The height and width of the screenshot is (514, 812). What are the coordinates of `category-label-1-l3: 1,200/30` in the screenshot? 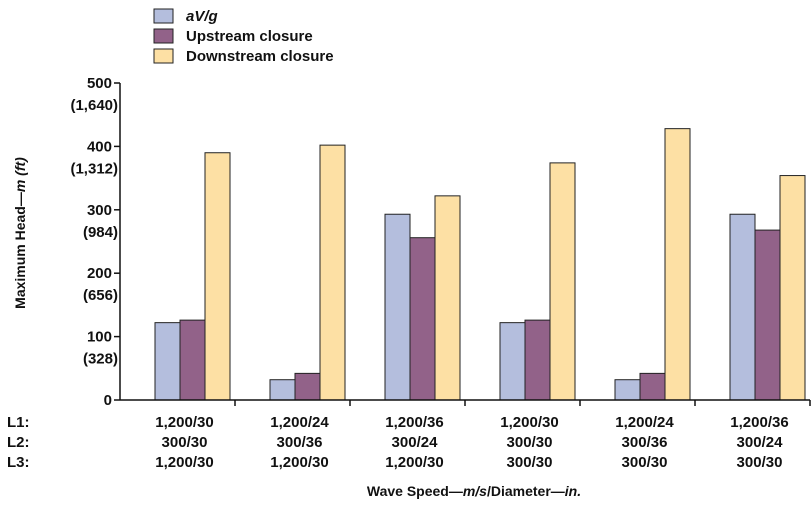 It's located at (299, 462).